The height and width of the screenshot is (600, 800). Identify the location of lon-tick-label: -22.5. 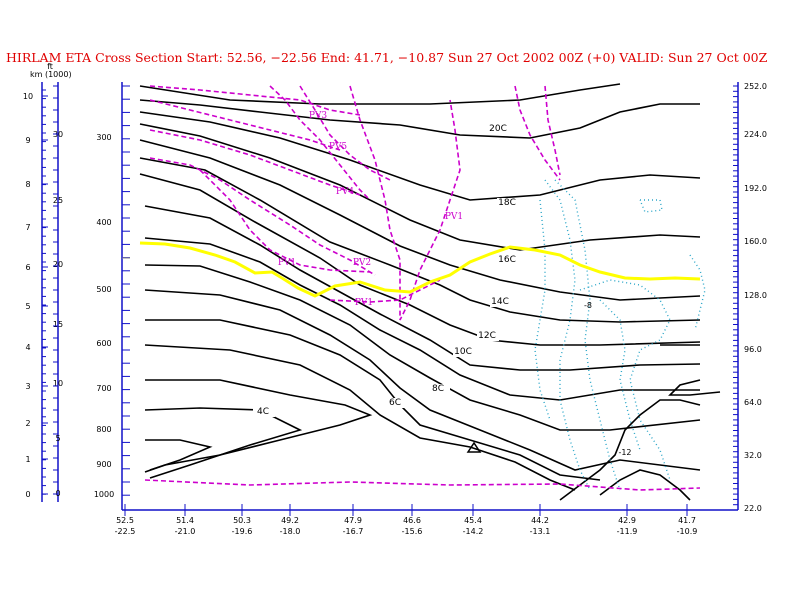
(125, 531).